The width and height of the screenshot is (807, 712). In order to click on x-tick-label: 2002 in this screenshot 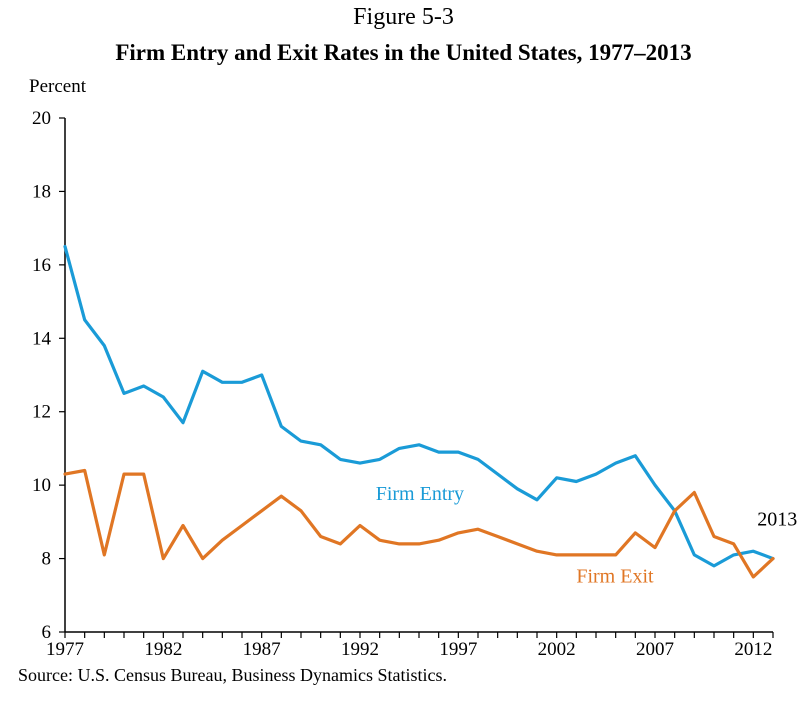, I will do `click(557, 649)`.